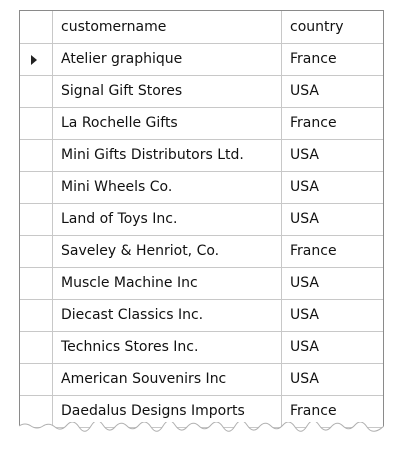  I want to click on grid-header-row: customername country, so click(201, 27).